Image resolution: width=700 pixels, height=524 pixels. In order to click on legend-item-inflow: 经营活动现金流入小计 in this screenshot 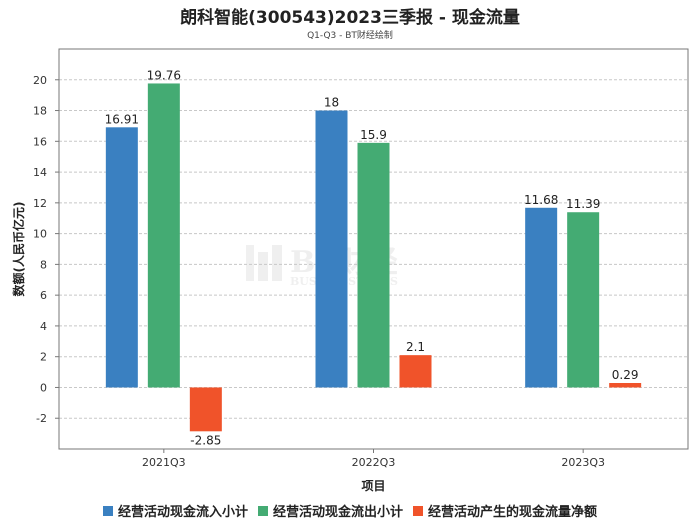, I will do `click(175, 510)`.